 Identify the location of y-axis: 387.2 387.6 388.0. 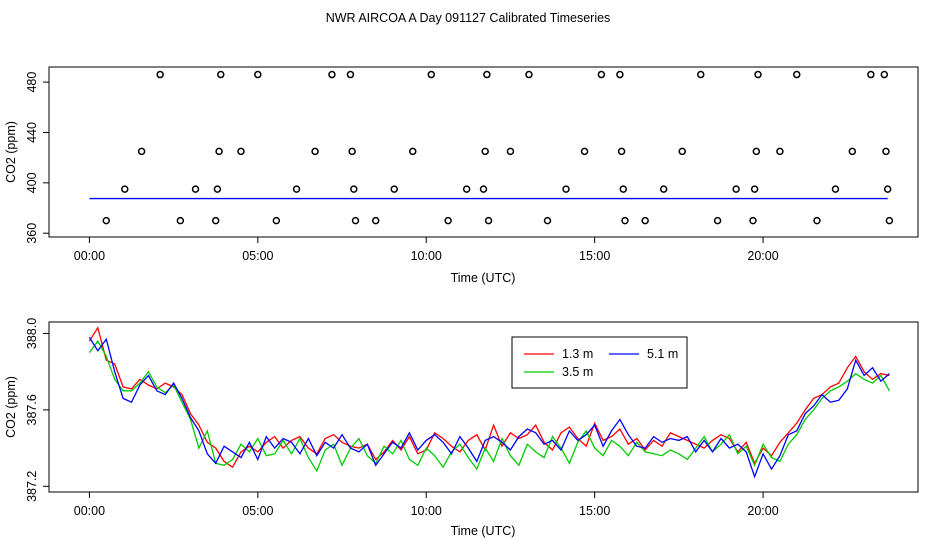
(37, 410).